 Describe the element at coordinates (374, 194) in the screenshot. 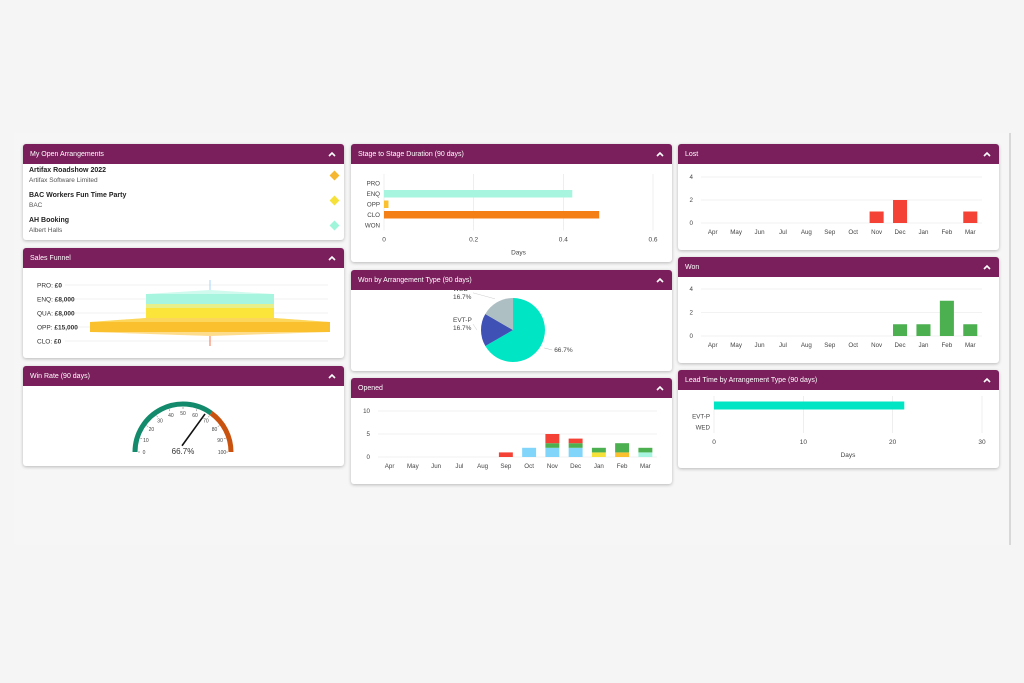

I see `svg-text: ENQ` at that location.